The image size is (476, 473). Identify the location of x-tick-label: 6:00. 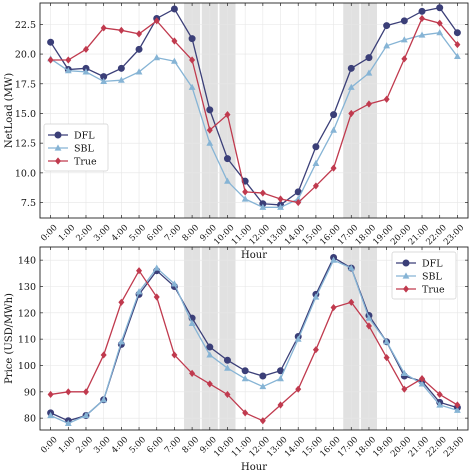
(155, 233).